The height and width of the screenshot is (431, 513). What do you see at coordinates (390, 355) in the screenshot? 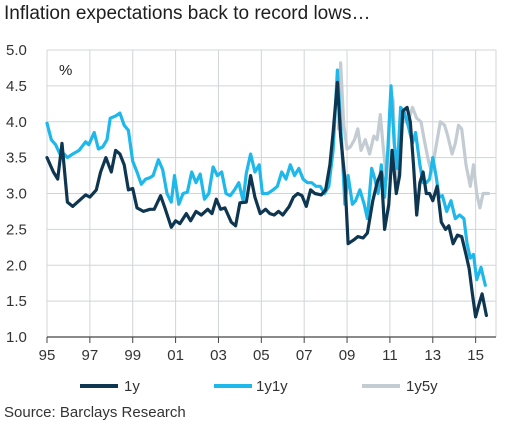
I see `x-tick-label: 11` at bounding box center [390, 355].